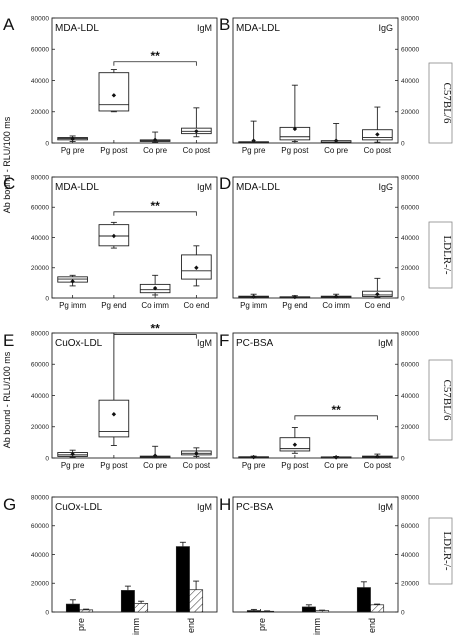 The image size is (457, 641). Describe the element at coordinates (225, 183) in the screenshot. I see `panel-letter: D` at that location.